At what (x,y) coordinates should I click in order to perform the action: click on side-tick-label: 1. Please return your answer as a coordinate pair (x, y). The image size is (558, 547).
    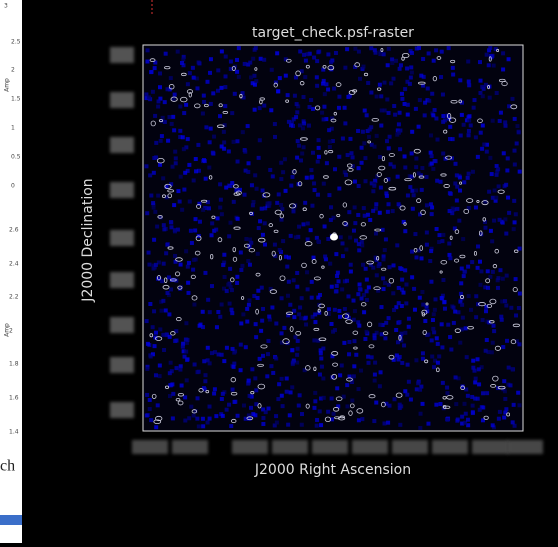
    Looking at the image, I should click on (13, 128).